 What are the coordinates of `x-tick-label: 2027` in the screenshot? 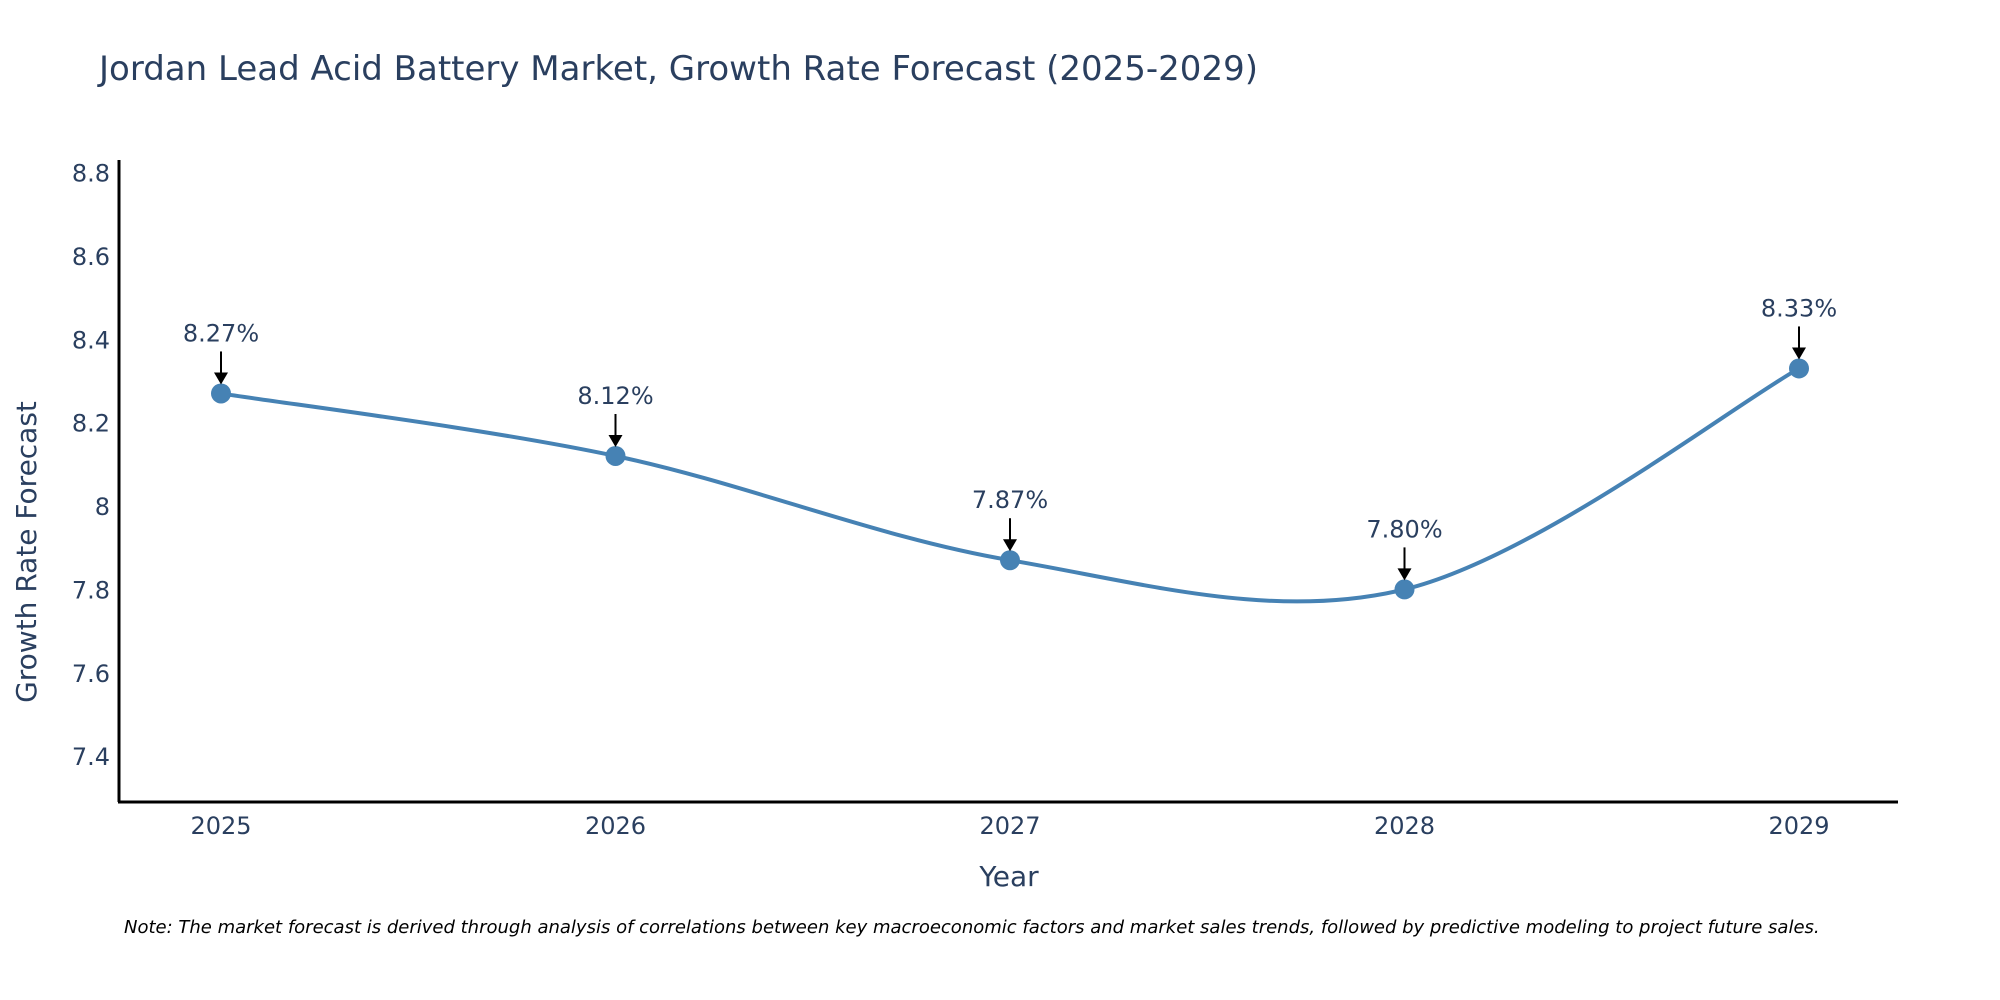 It's located at (1009, 826).